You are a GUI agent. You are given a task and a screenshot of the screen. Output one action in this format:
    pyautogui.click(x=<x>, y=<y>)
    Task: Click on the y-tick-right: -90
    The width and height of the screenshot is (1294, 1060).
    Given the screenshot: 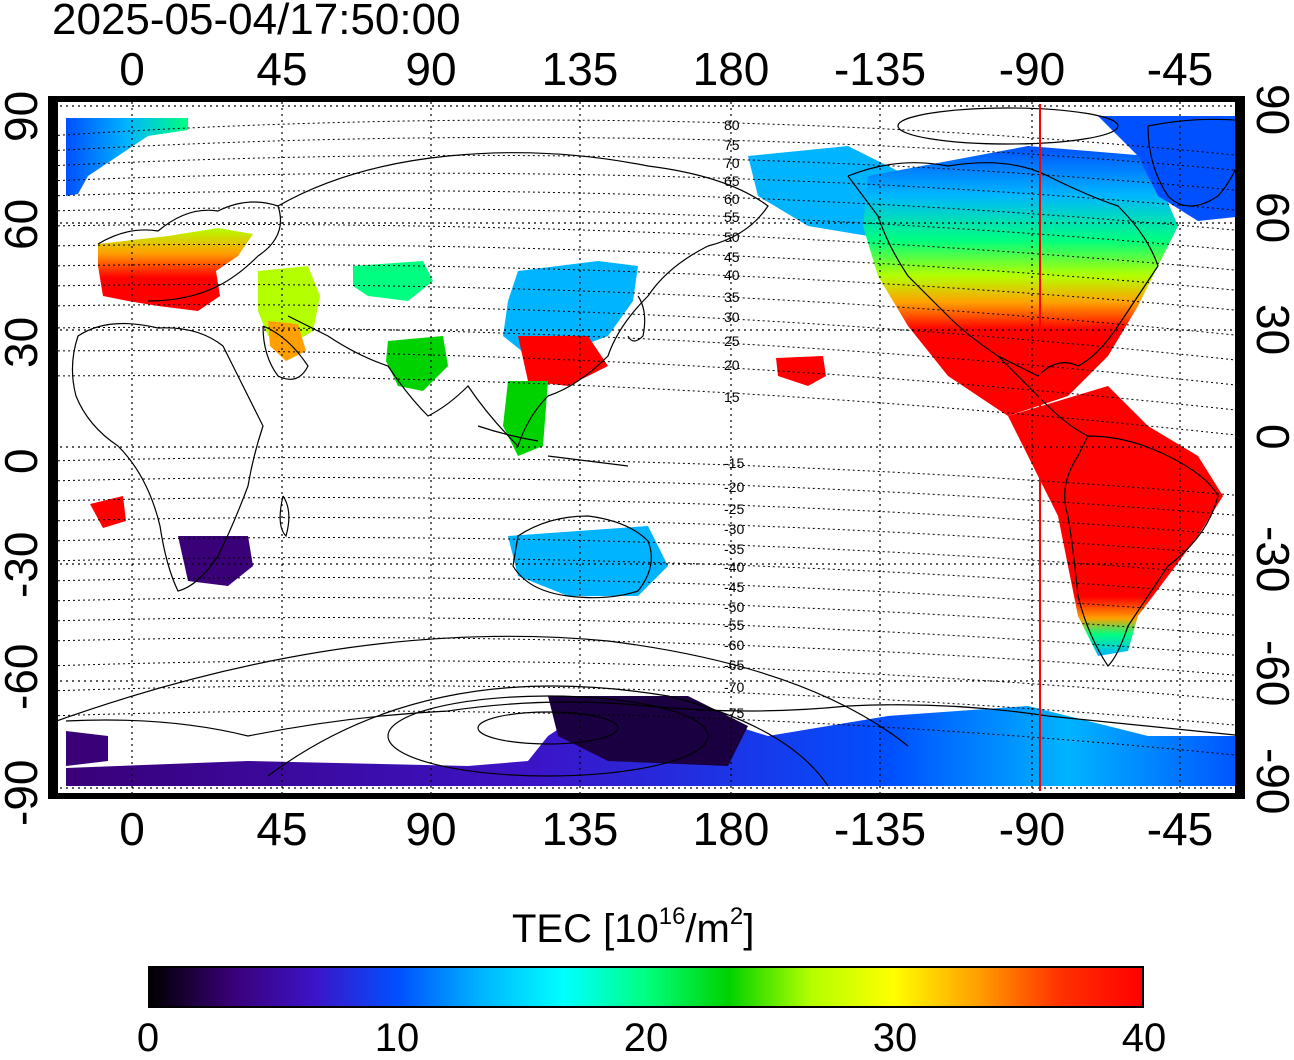 What is the action you would take?
    pyautogui.click(x=1270, y=781)
    